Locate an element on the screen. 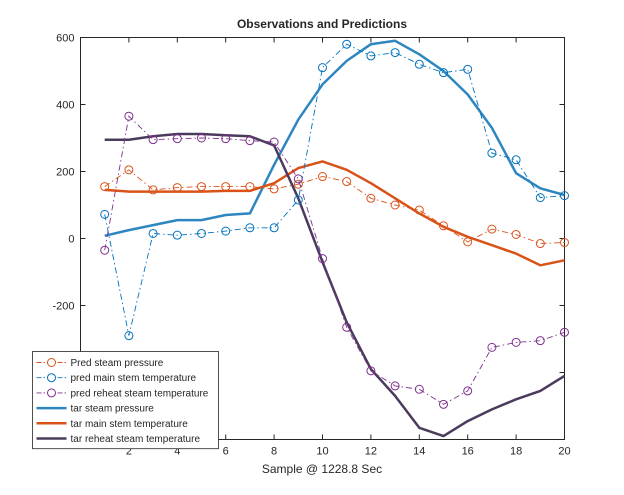 The image size is (624, 495). y-tick-label: 200 is located at coordinates (65, 173).